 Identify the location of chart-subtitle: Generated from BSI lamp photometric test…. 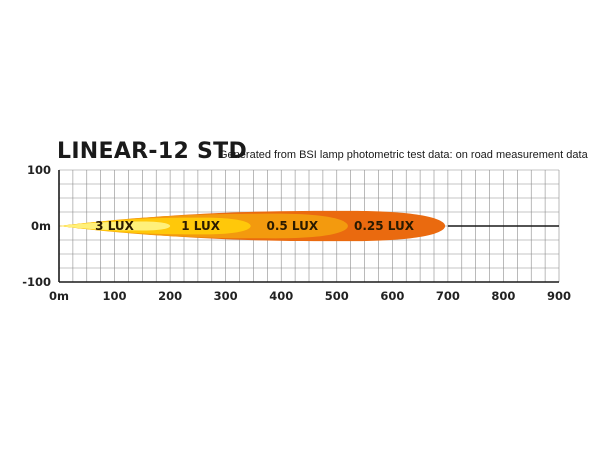
(404, 155).